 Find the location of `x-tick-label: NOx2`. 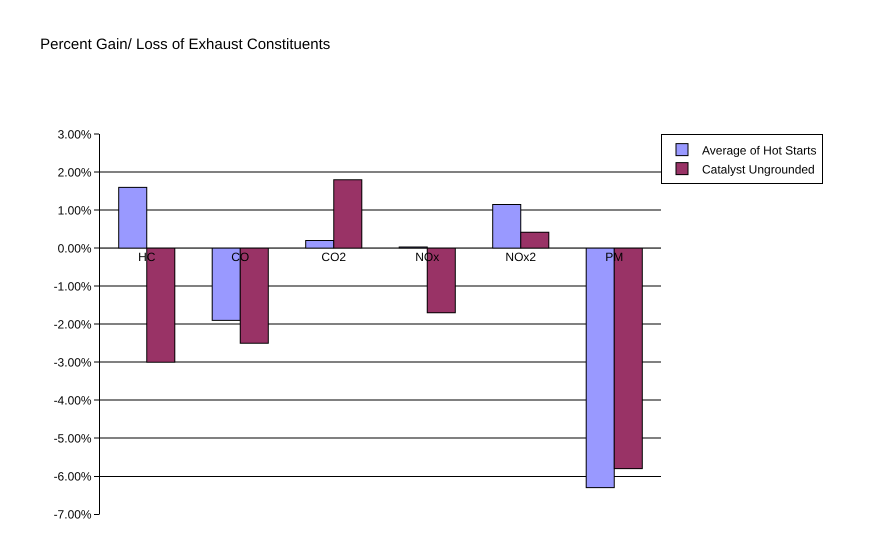

x-tick-label: NOx2 is located at coordinates (520, 257).